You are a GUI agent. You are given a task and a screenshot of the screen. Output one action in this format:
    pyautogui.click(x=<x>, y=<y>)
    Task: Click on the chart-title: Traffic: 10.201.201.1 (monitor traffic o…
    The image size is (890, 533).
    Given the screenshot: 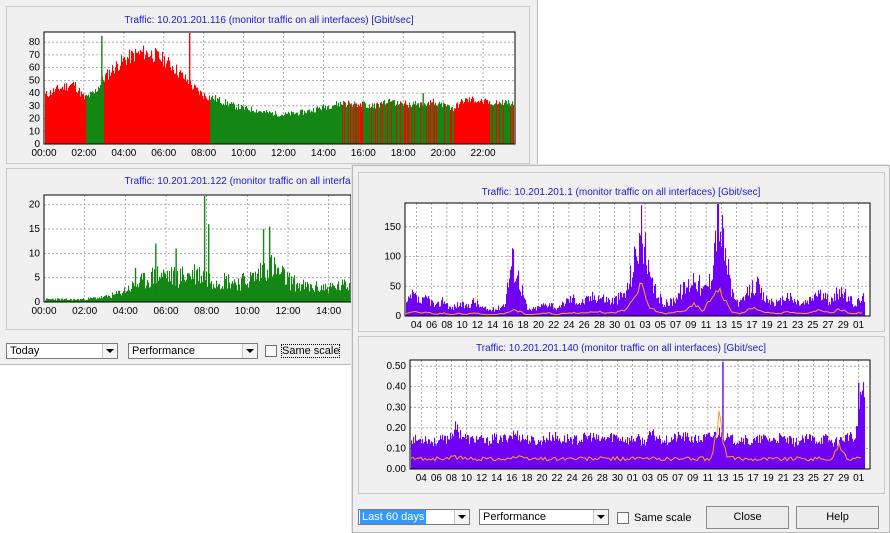 What is the action you would take?
    pyautogui.click(x=621, y=192)
    